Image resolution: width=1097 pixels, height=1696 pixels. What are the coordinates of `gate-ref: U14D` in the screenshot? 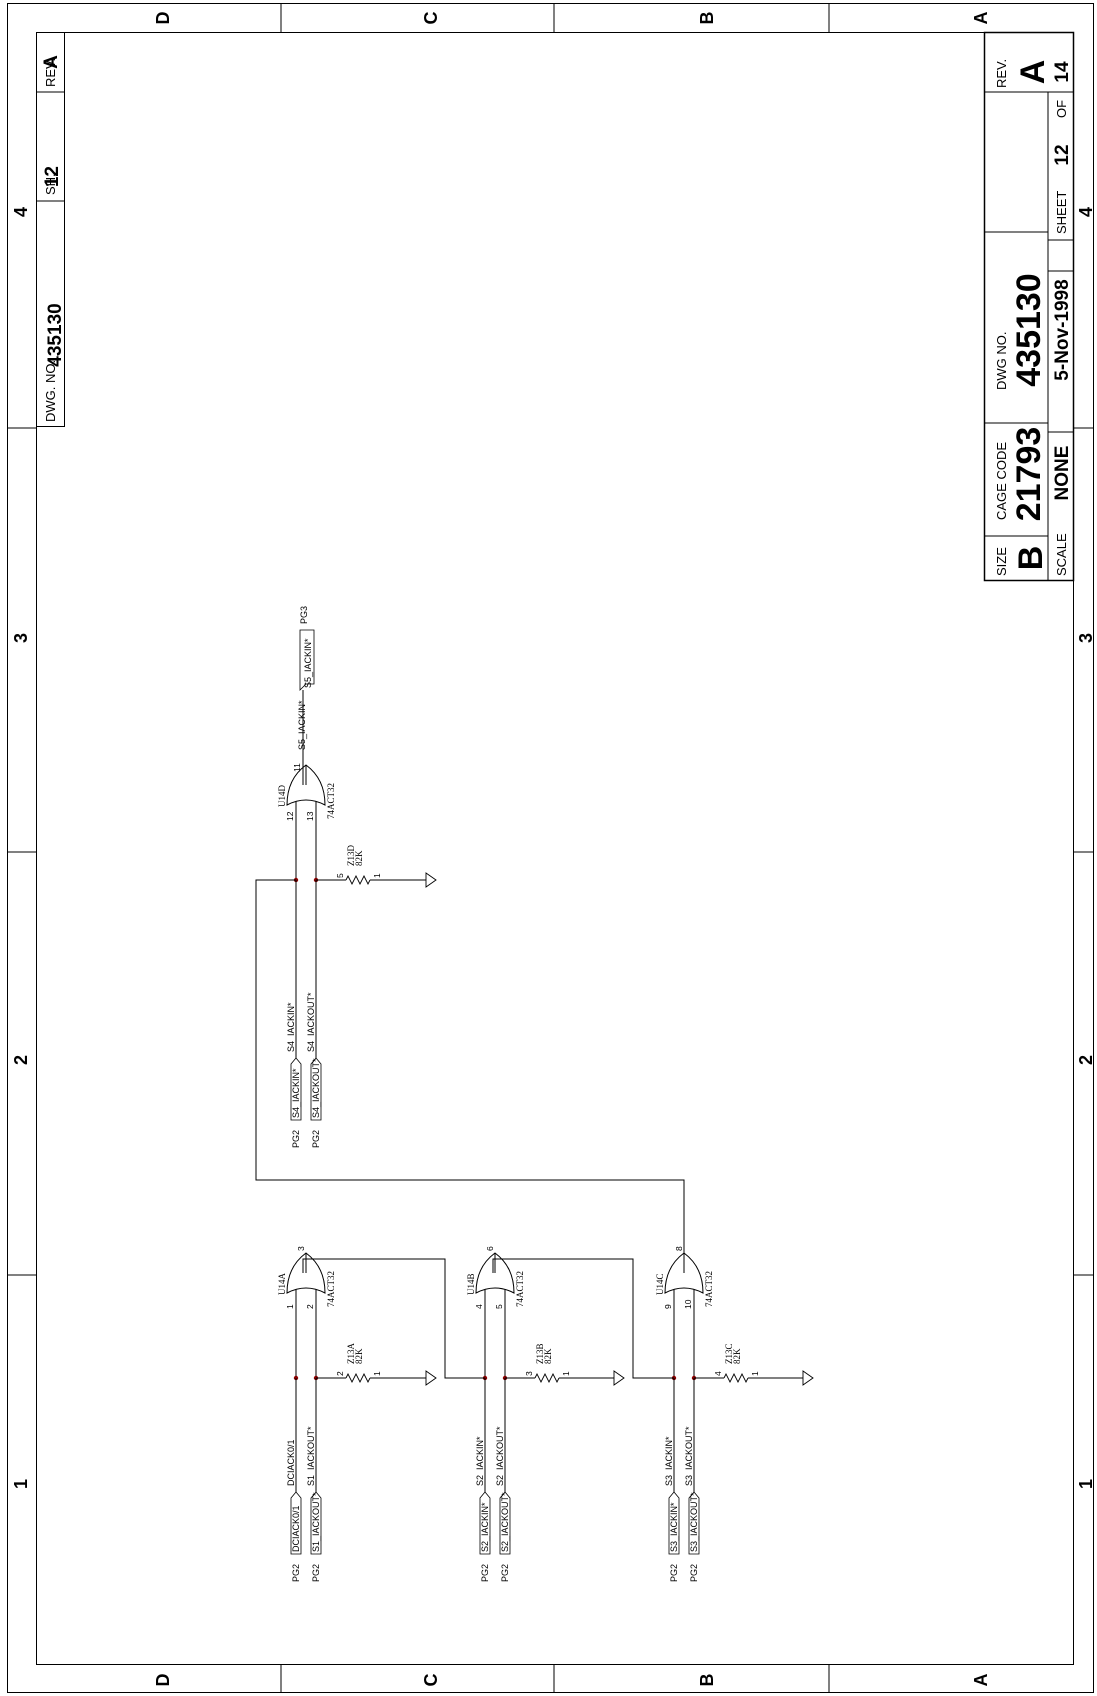 It's located at (282, 796).